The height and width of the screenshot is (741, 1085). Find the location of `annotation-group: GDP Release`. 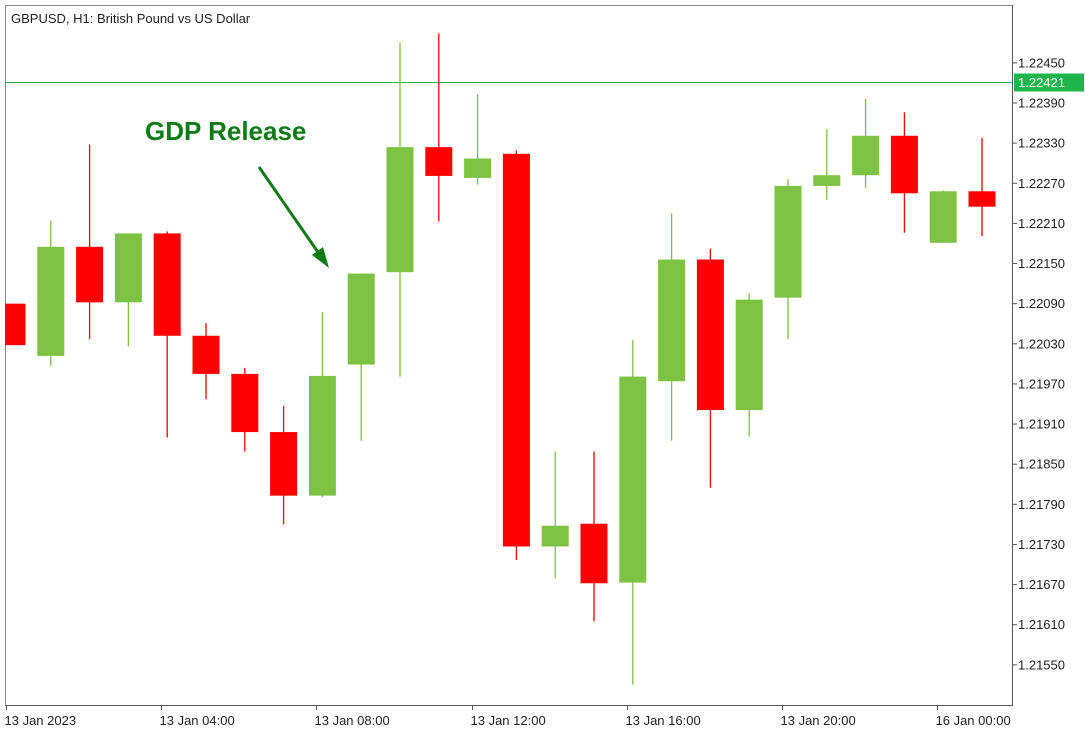

annotation-group: GDP Release is located at coordinates (237, 192).